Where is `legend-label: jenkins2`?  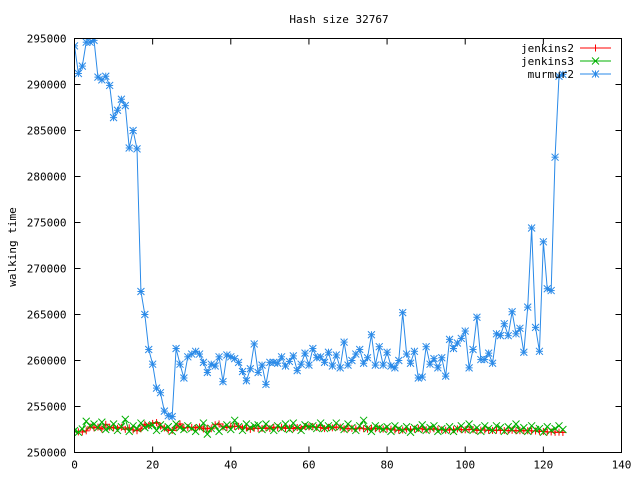 legend-label: jenkins2 is located at coordinates (547, 48).